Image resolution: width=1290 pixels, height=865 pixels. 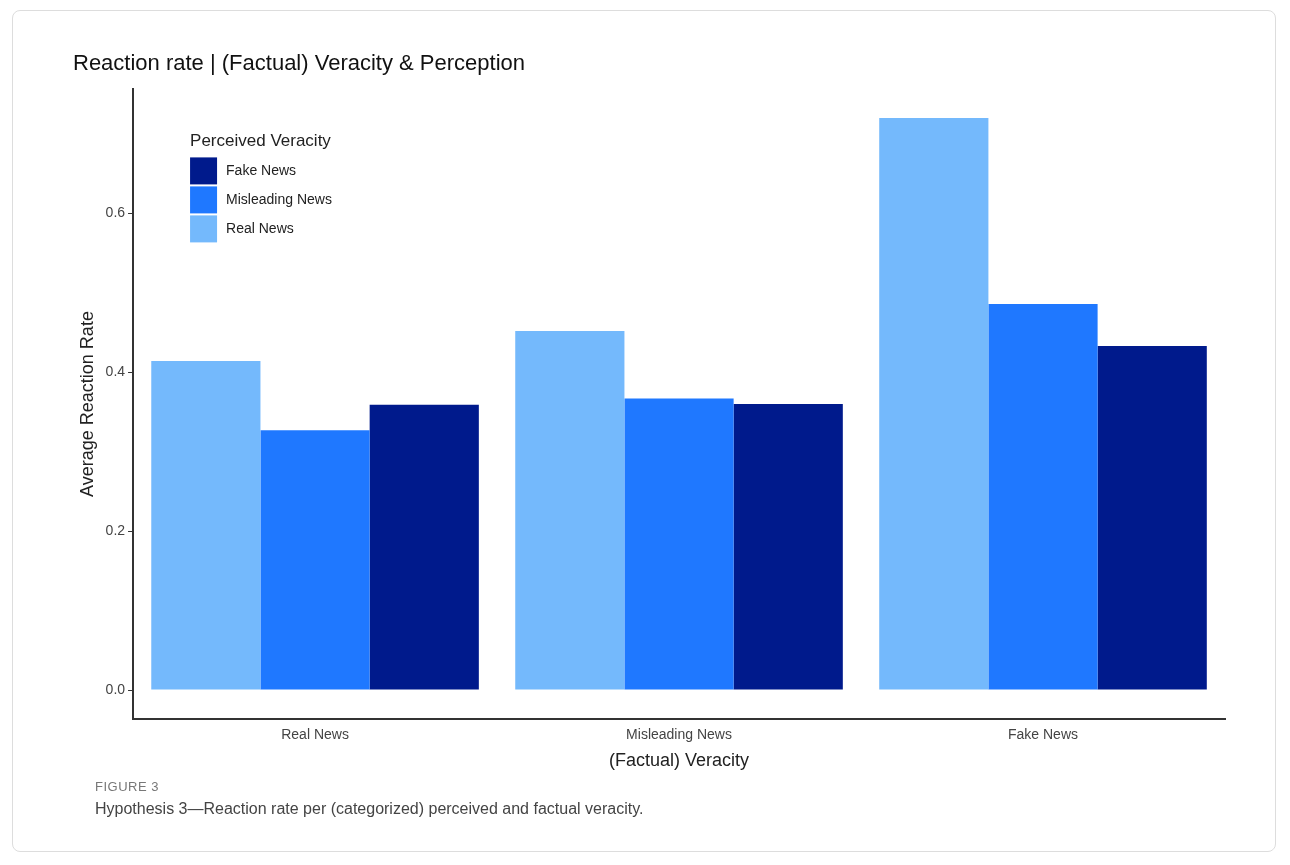 What do you see at coordinates (279, 199) in the screenshot?
I see `legend-label: Misleading News` at bounding box center [279, 199].